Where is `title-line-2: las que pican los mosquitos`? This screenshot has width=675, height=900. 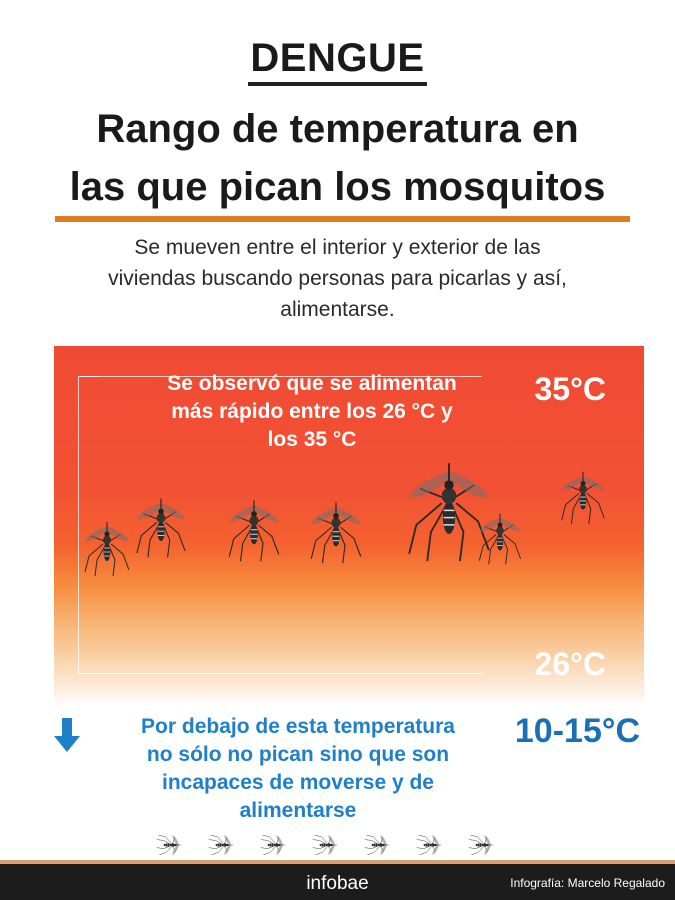
title-line-2: las que pican los mosquitos is located at coordinates (337, 187).